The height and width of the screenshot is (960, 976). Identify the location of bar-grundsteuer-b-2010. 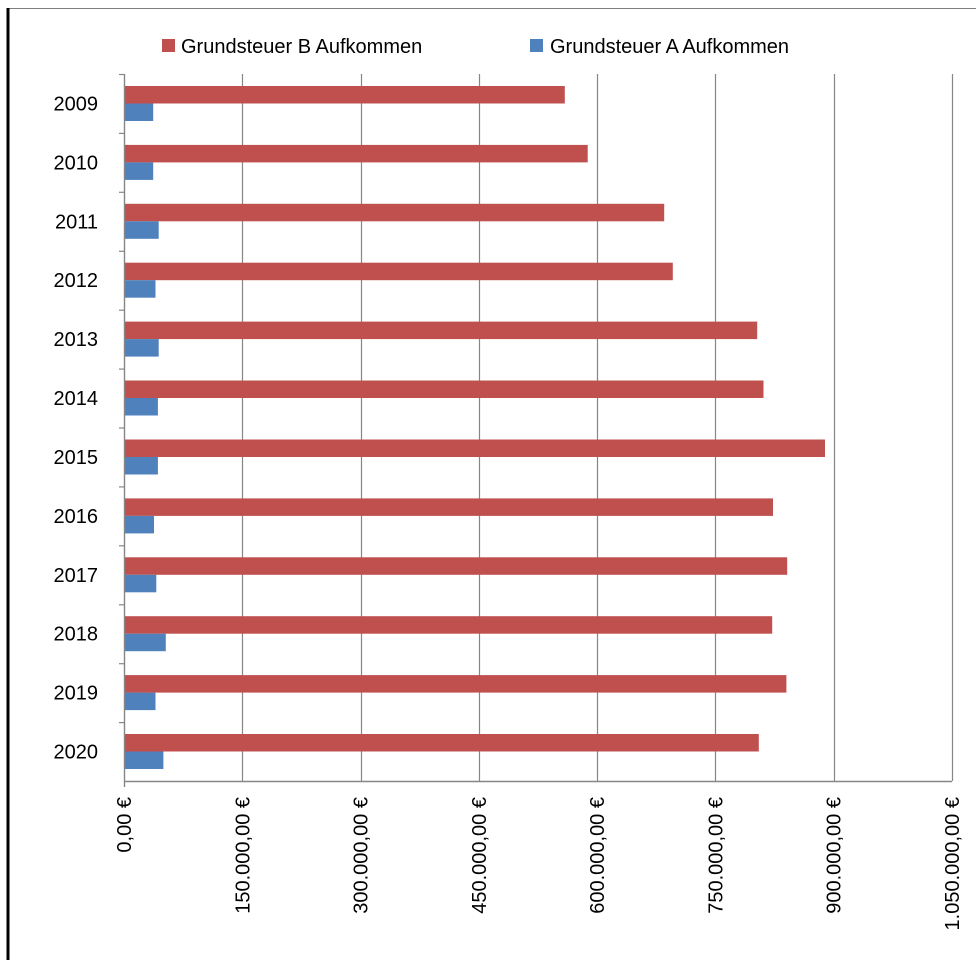
(356, 153).